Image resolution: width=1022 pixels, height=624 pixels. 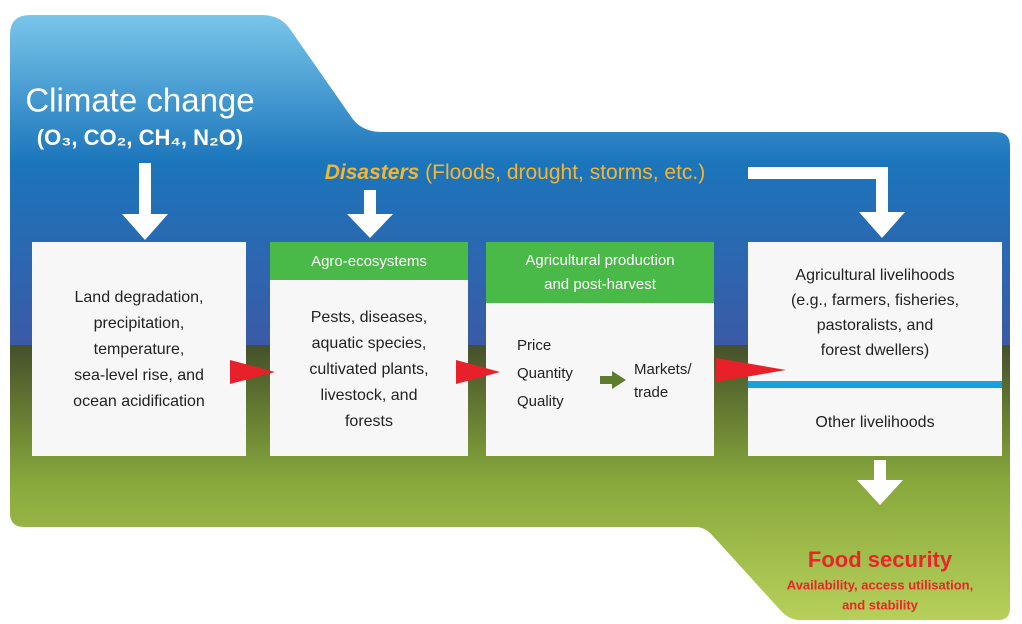 I want to click on box-line: Agricultural livelihoods, so click(x=874, y=275).